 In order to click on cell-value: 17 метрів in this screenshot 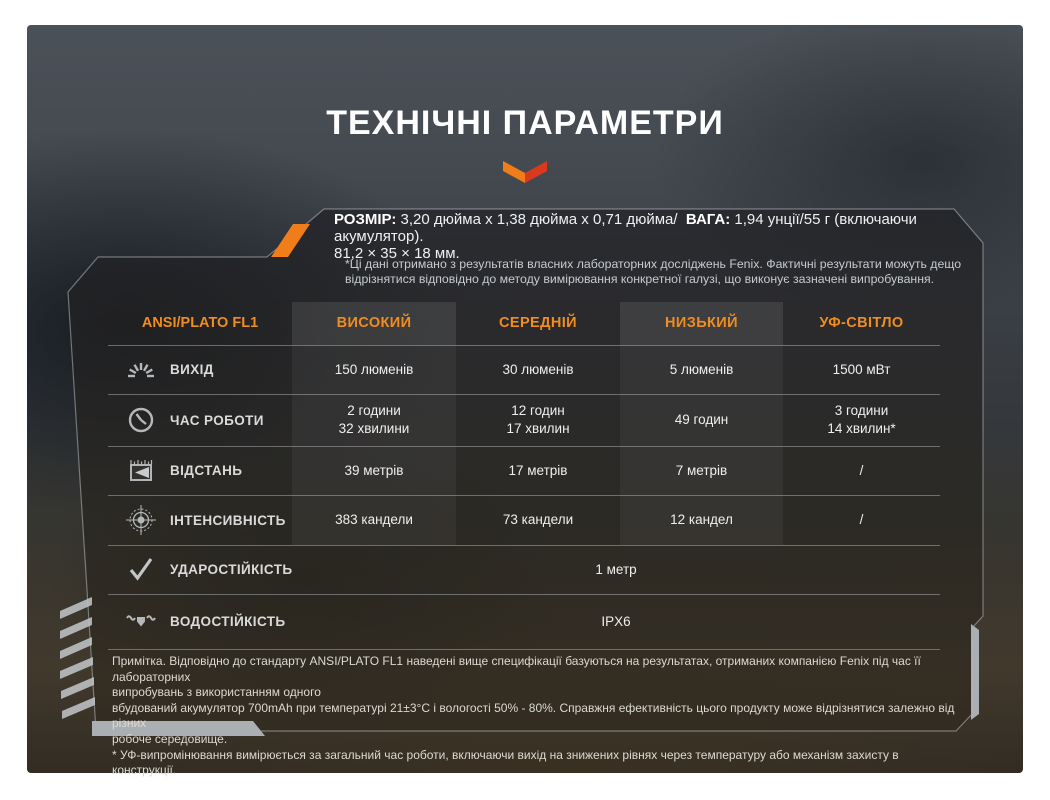, I will do `click(538, 470)`.